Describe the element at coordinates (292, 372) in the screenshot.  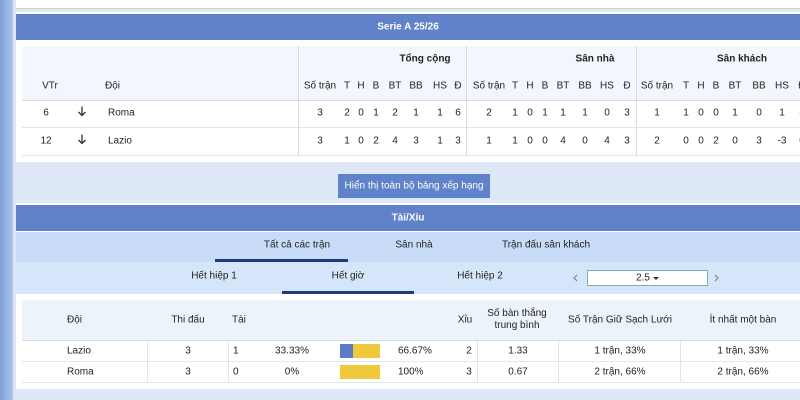
I see `over-pct: 0%` at that location.